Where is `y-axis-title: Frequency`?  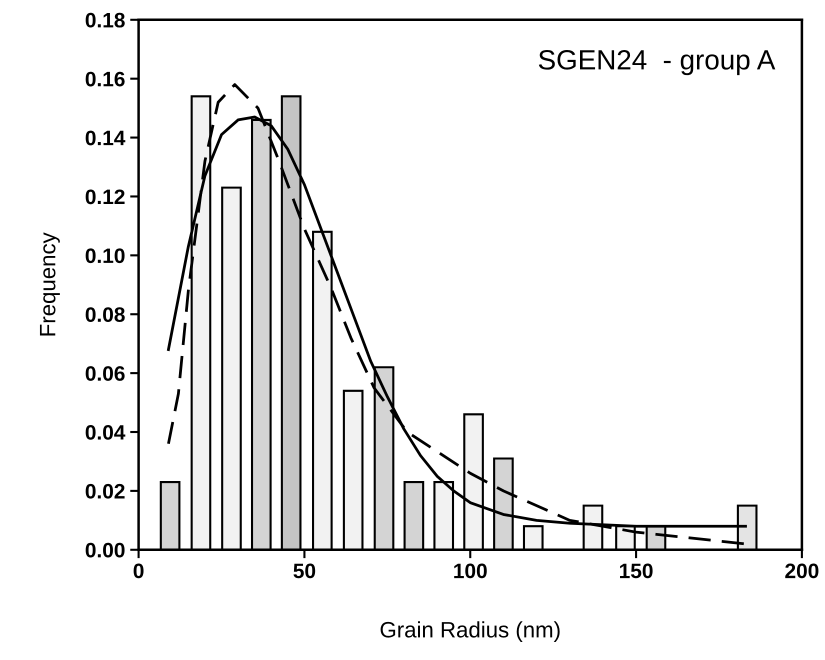 y-axis-title: Frequency is located at coordinates (50, 284).